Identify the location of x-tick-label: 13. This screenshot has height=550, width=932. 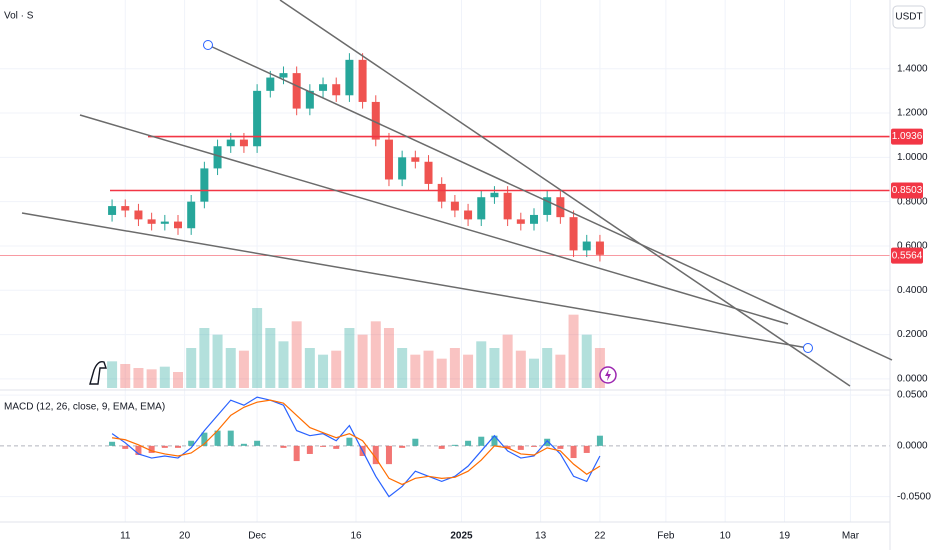
(541, 536).